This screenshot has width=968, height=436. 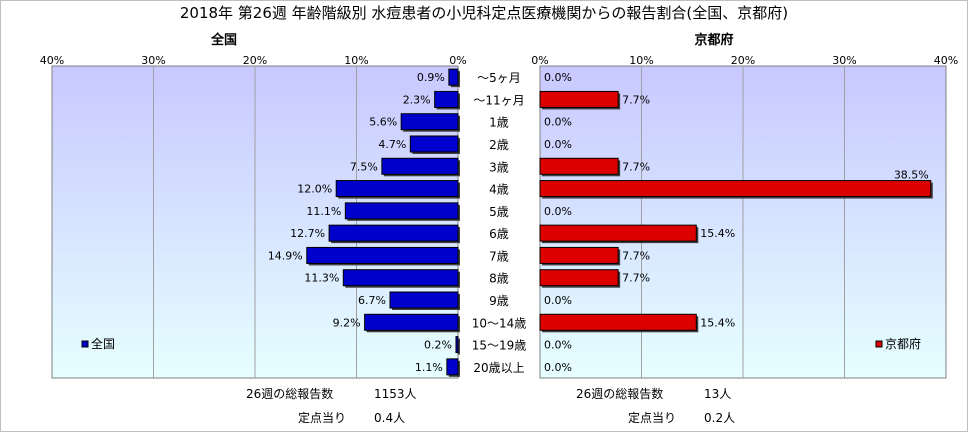 What do you see at coordinates (498, 368) in the screenshot?
I see `category-label: 20歳以上` at bounding box center [498, 368].